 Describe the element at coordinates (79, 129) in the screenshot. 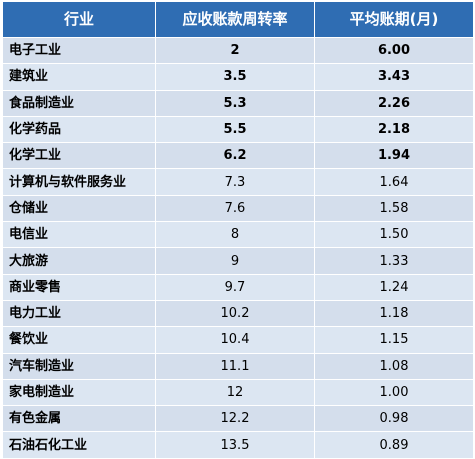

I see `industry-cell: 化学药品` at that location.